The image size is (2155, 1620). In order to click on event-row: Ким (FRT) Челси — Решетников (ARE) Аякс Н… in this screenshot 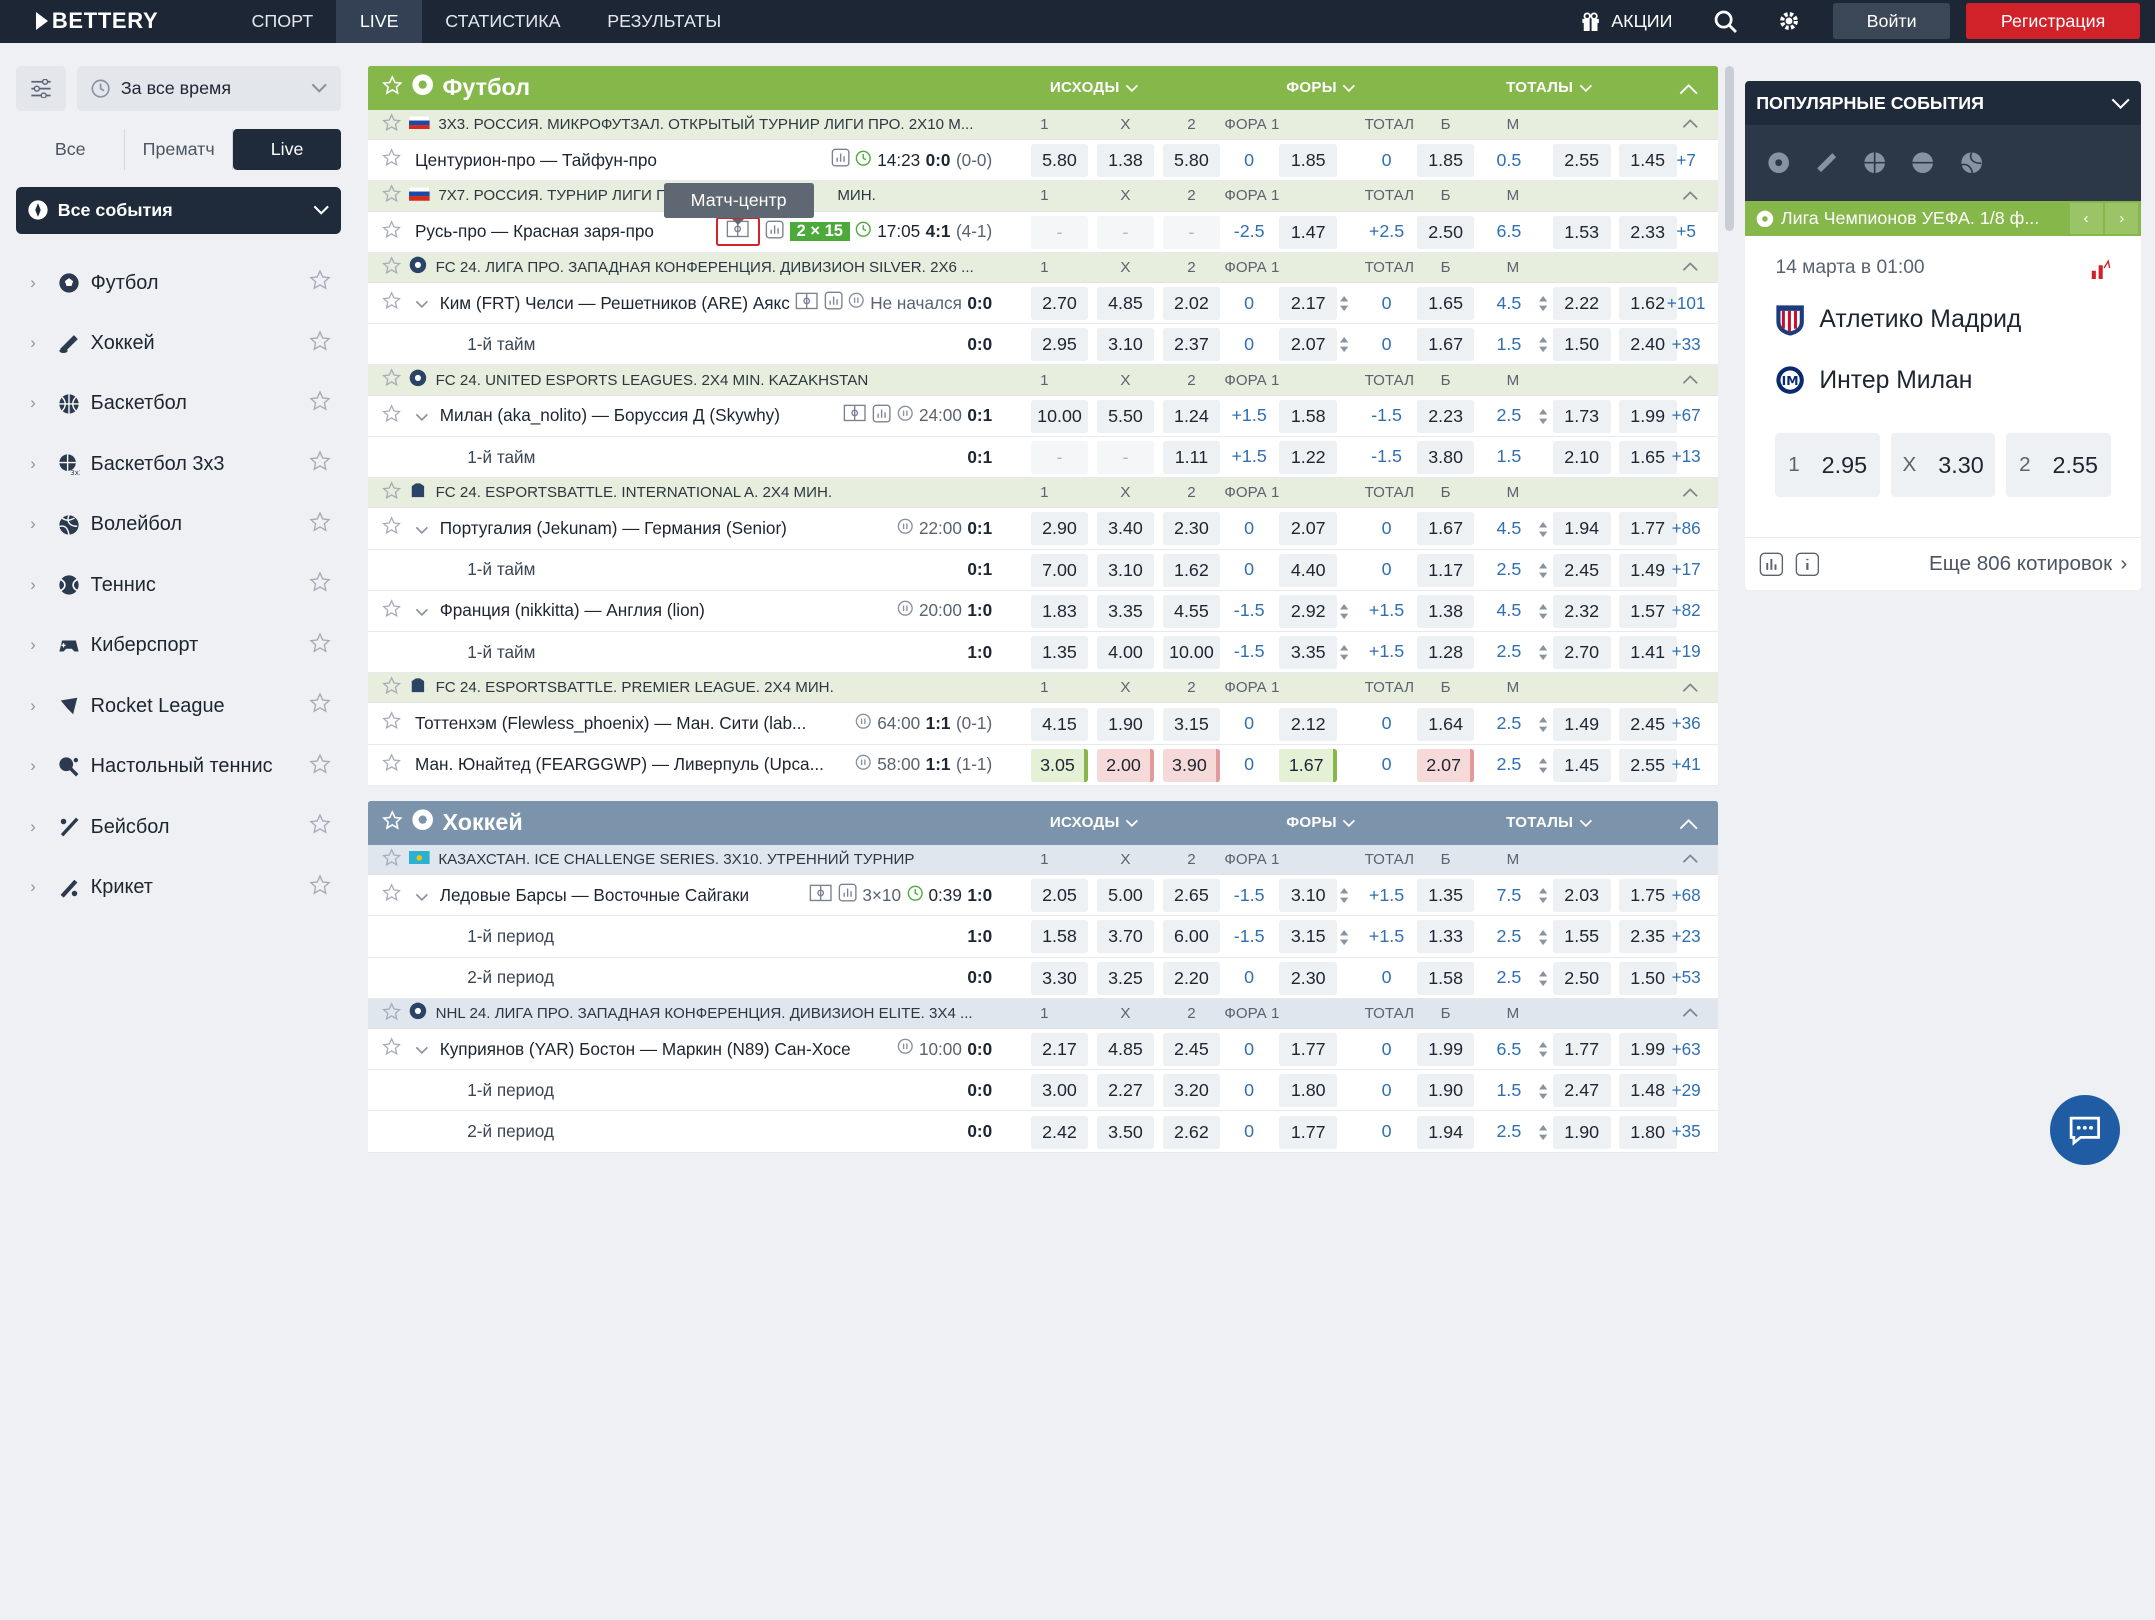, I will do `click(1043, 304)`.